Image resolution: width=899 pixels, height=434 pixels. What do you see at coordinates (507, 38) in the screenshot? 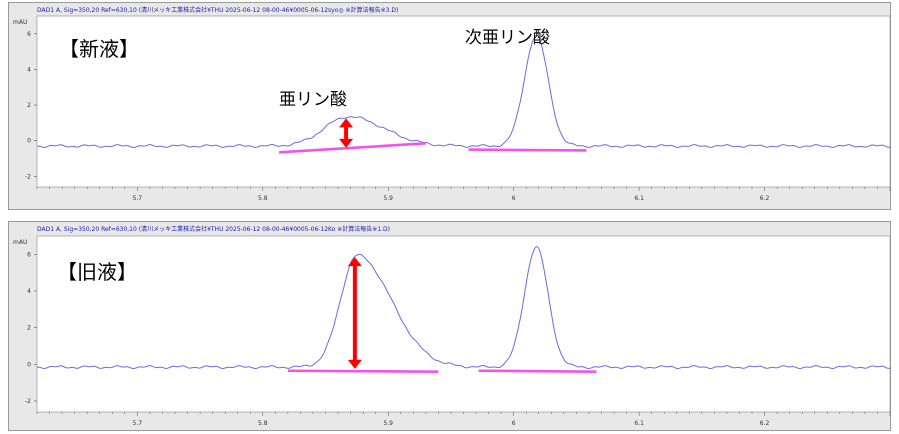
I see `peak-label-hypophosphorous-acid: 次亜リン酸` at bounding box center [507, 38].